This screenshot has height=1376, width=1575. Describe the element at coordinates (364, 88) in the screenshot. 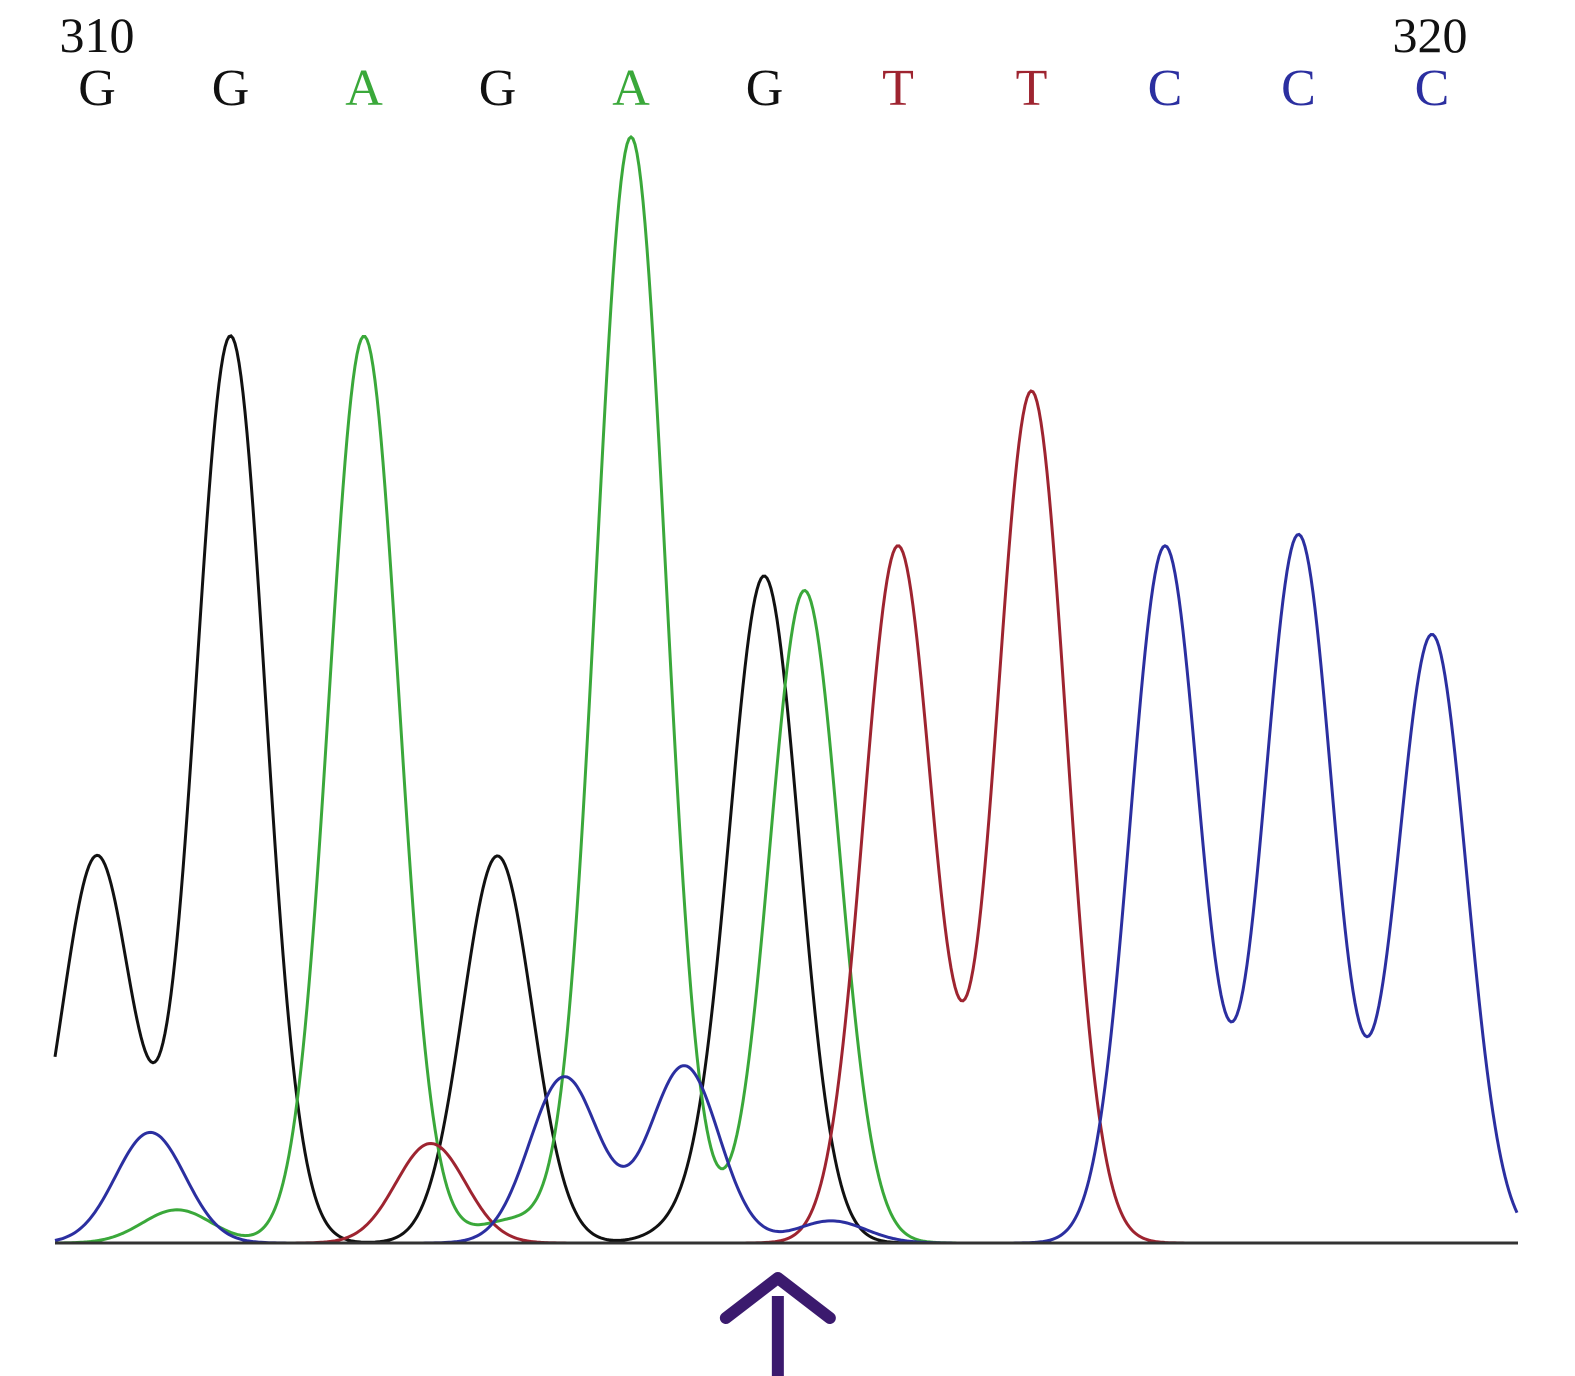

I see `base-call-2: A` at that location.